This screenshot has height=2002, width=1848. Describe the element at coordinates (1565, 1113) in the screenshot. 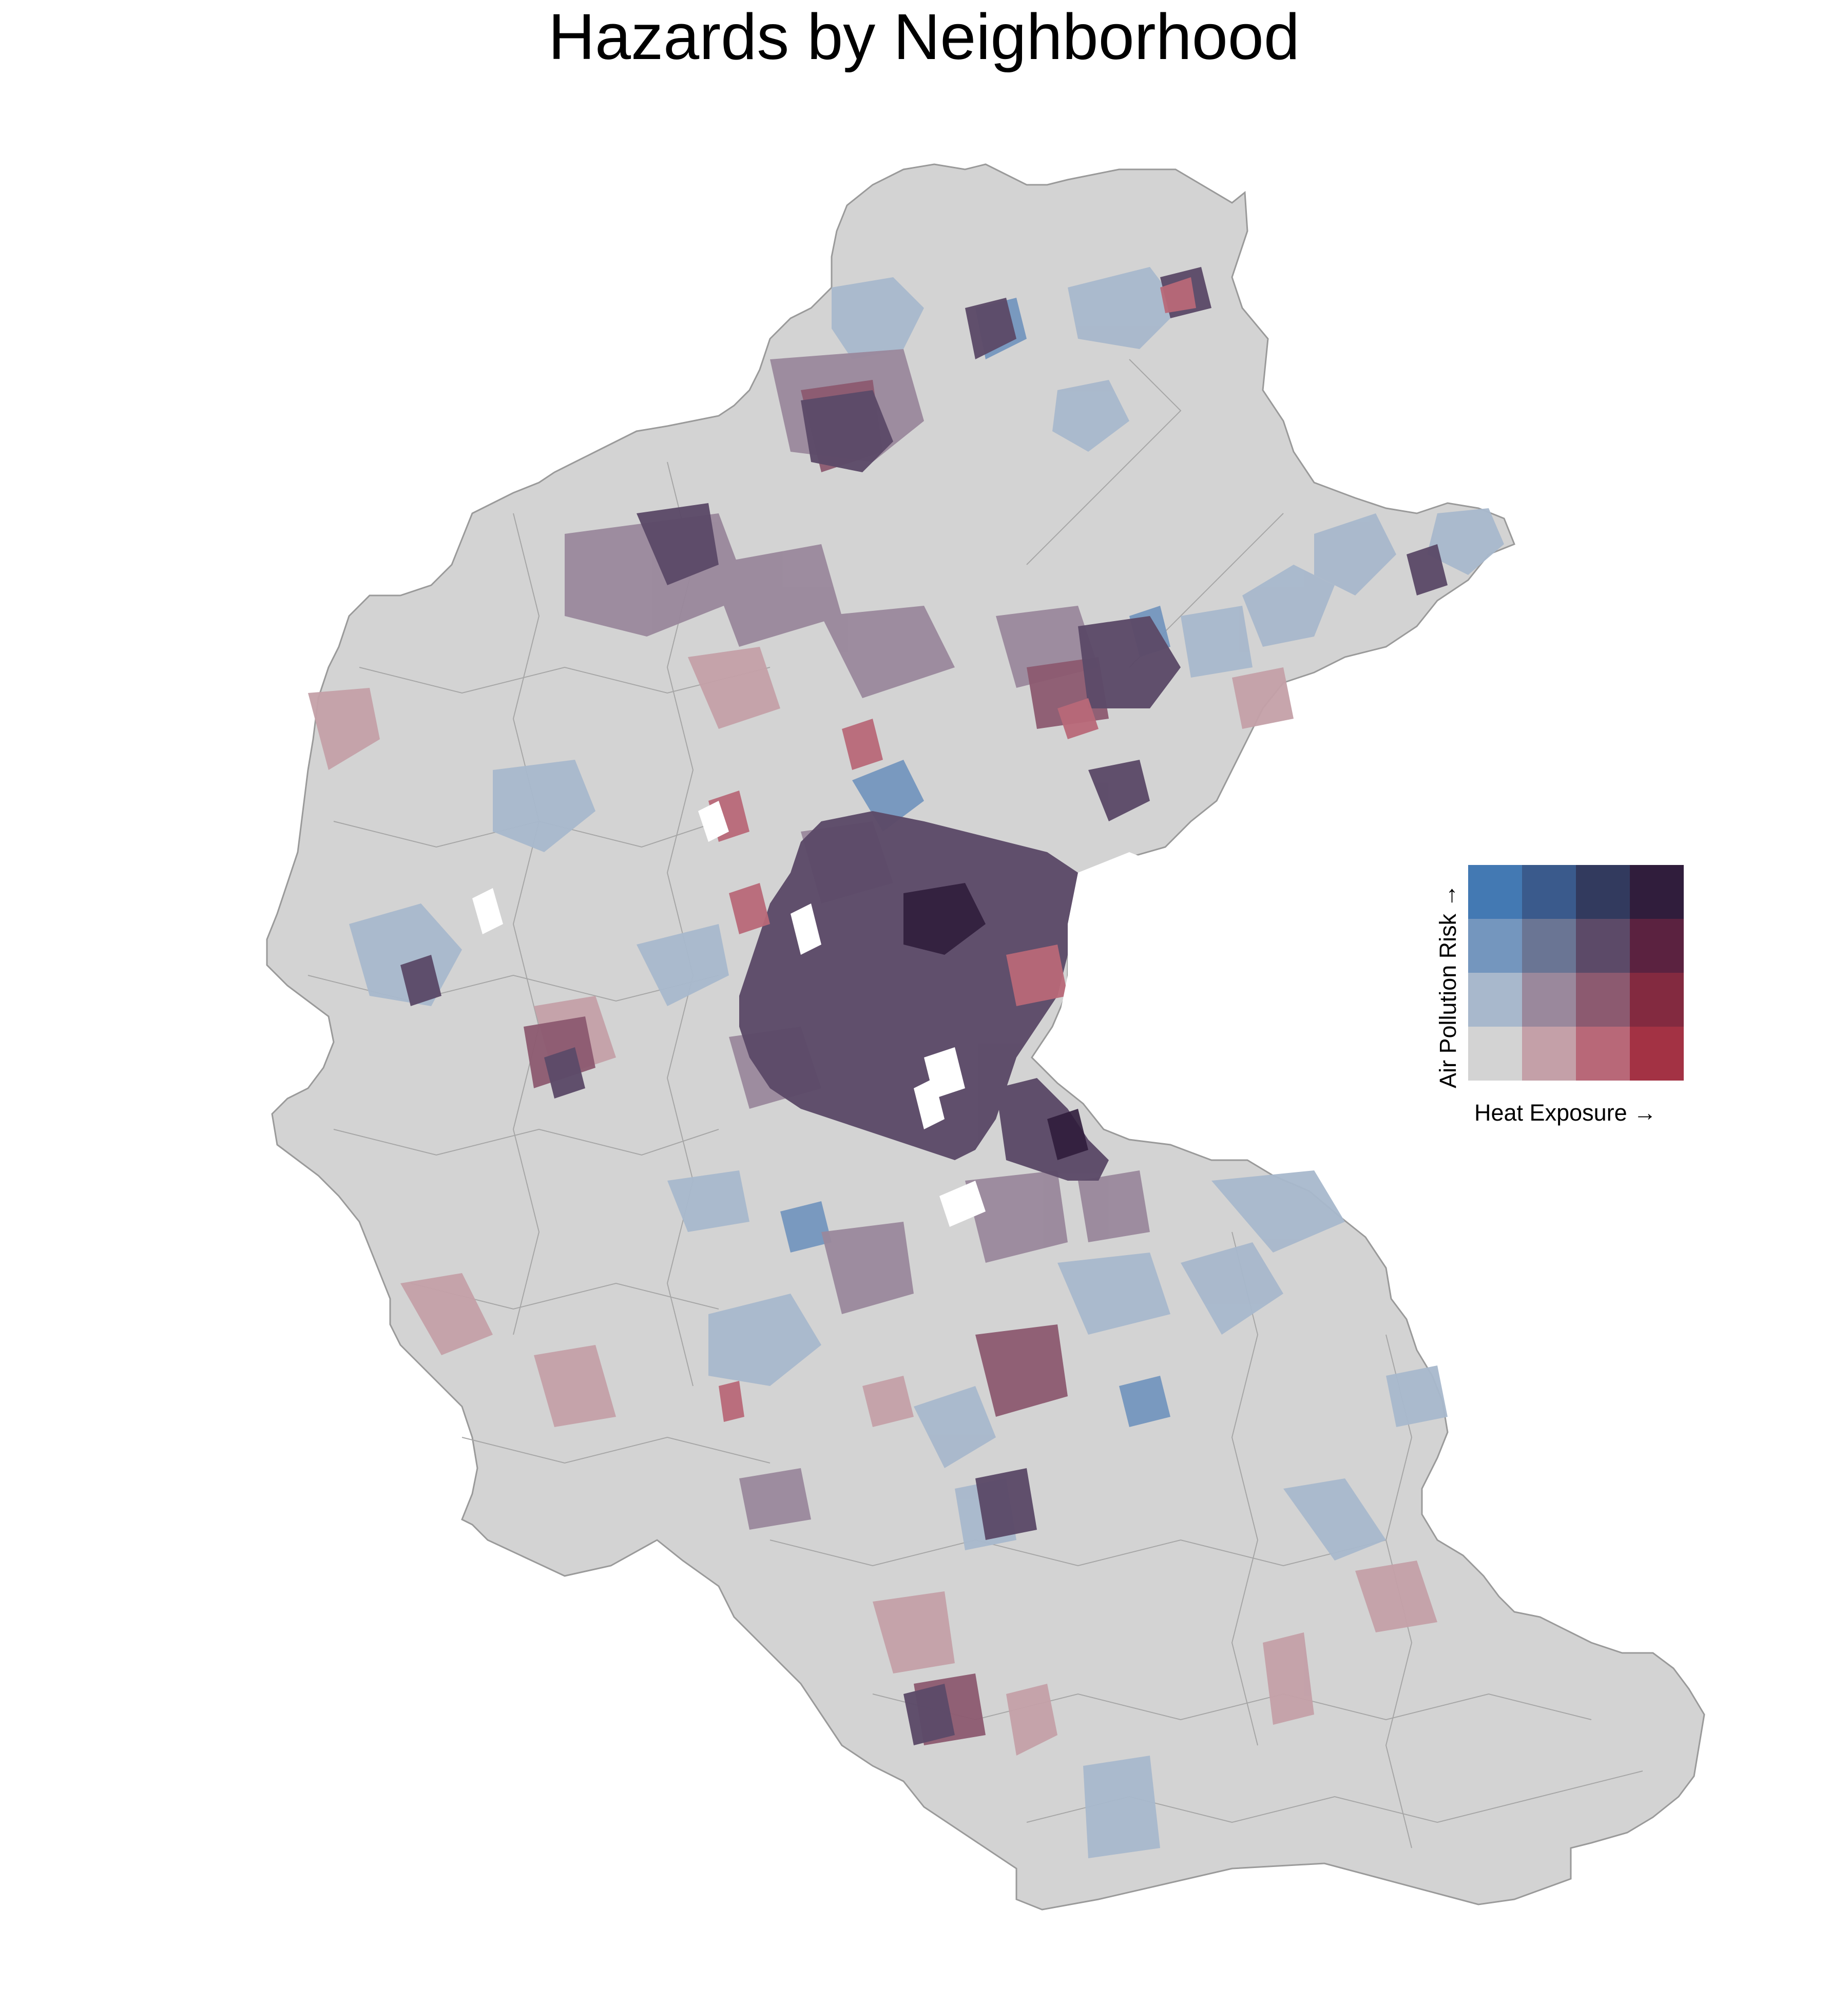

I see `legend-x-label: Heat Exposure →` at that location.